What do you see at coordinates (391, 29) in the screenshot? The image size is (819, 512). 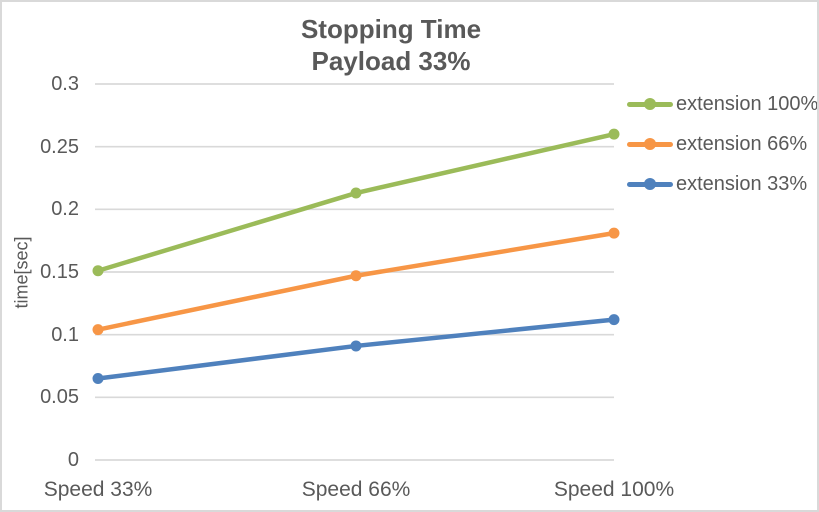 I see `chart-title-line1: Stopping Time` at bounding box center [391, 29].